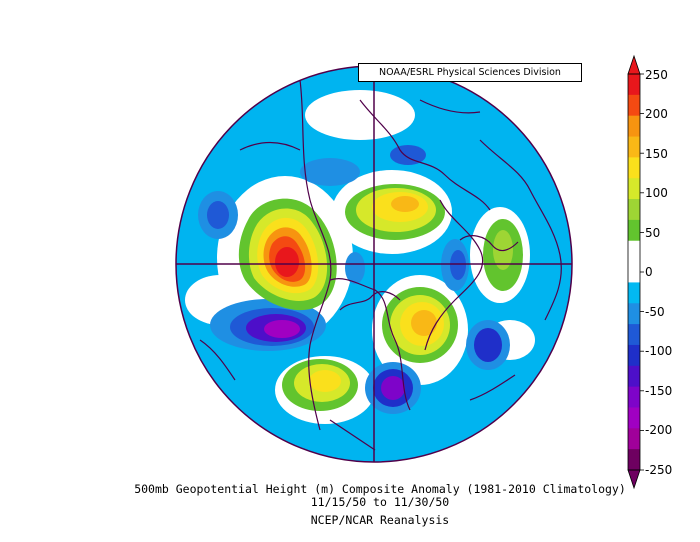 This screenshot has height=542, width=700. Describe the element at coordinates (395, 212) in the screenshot. I see `greenland-ridge` at that location.